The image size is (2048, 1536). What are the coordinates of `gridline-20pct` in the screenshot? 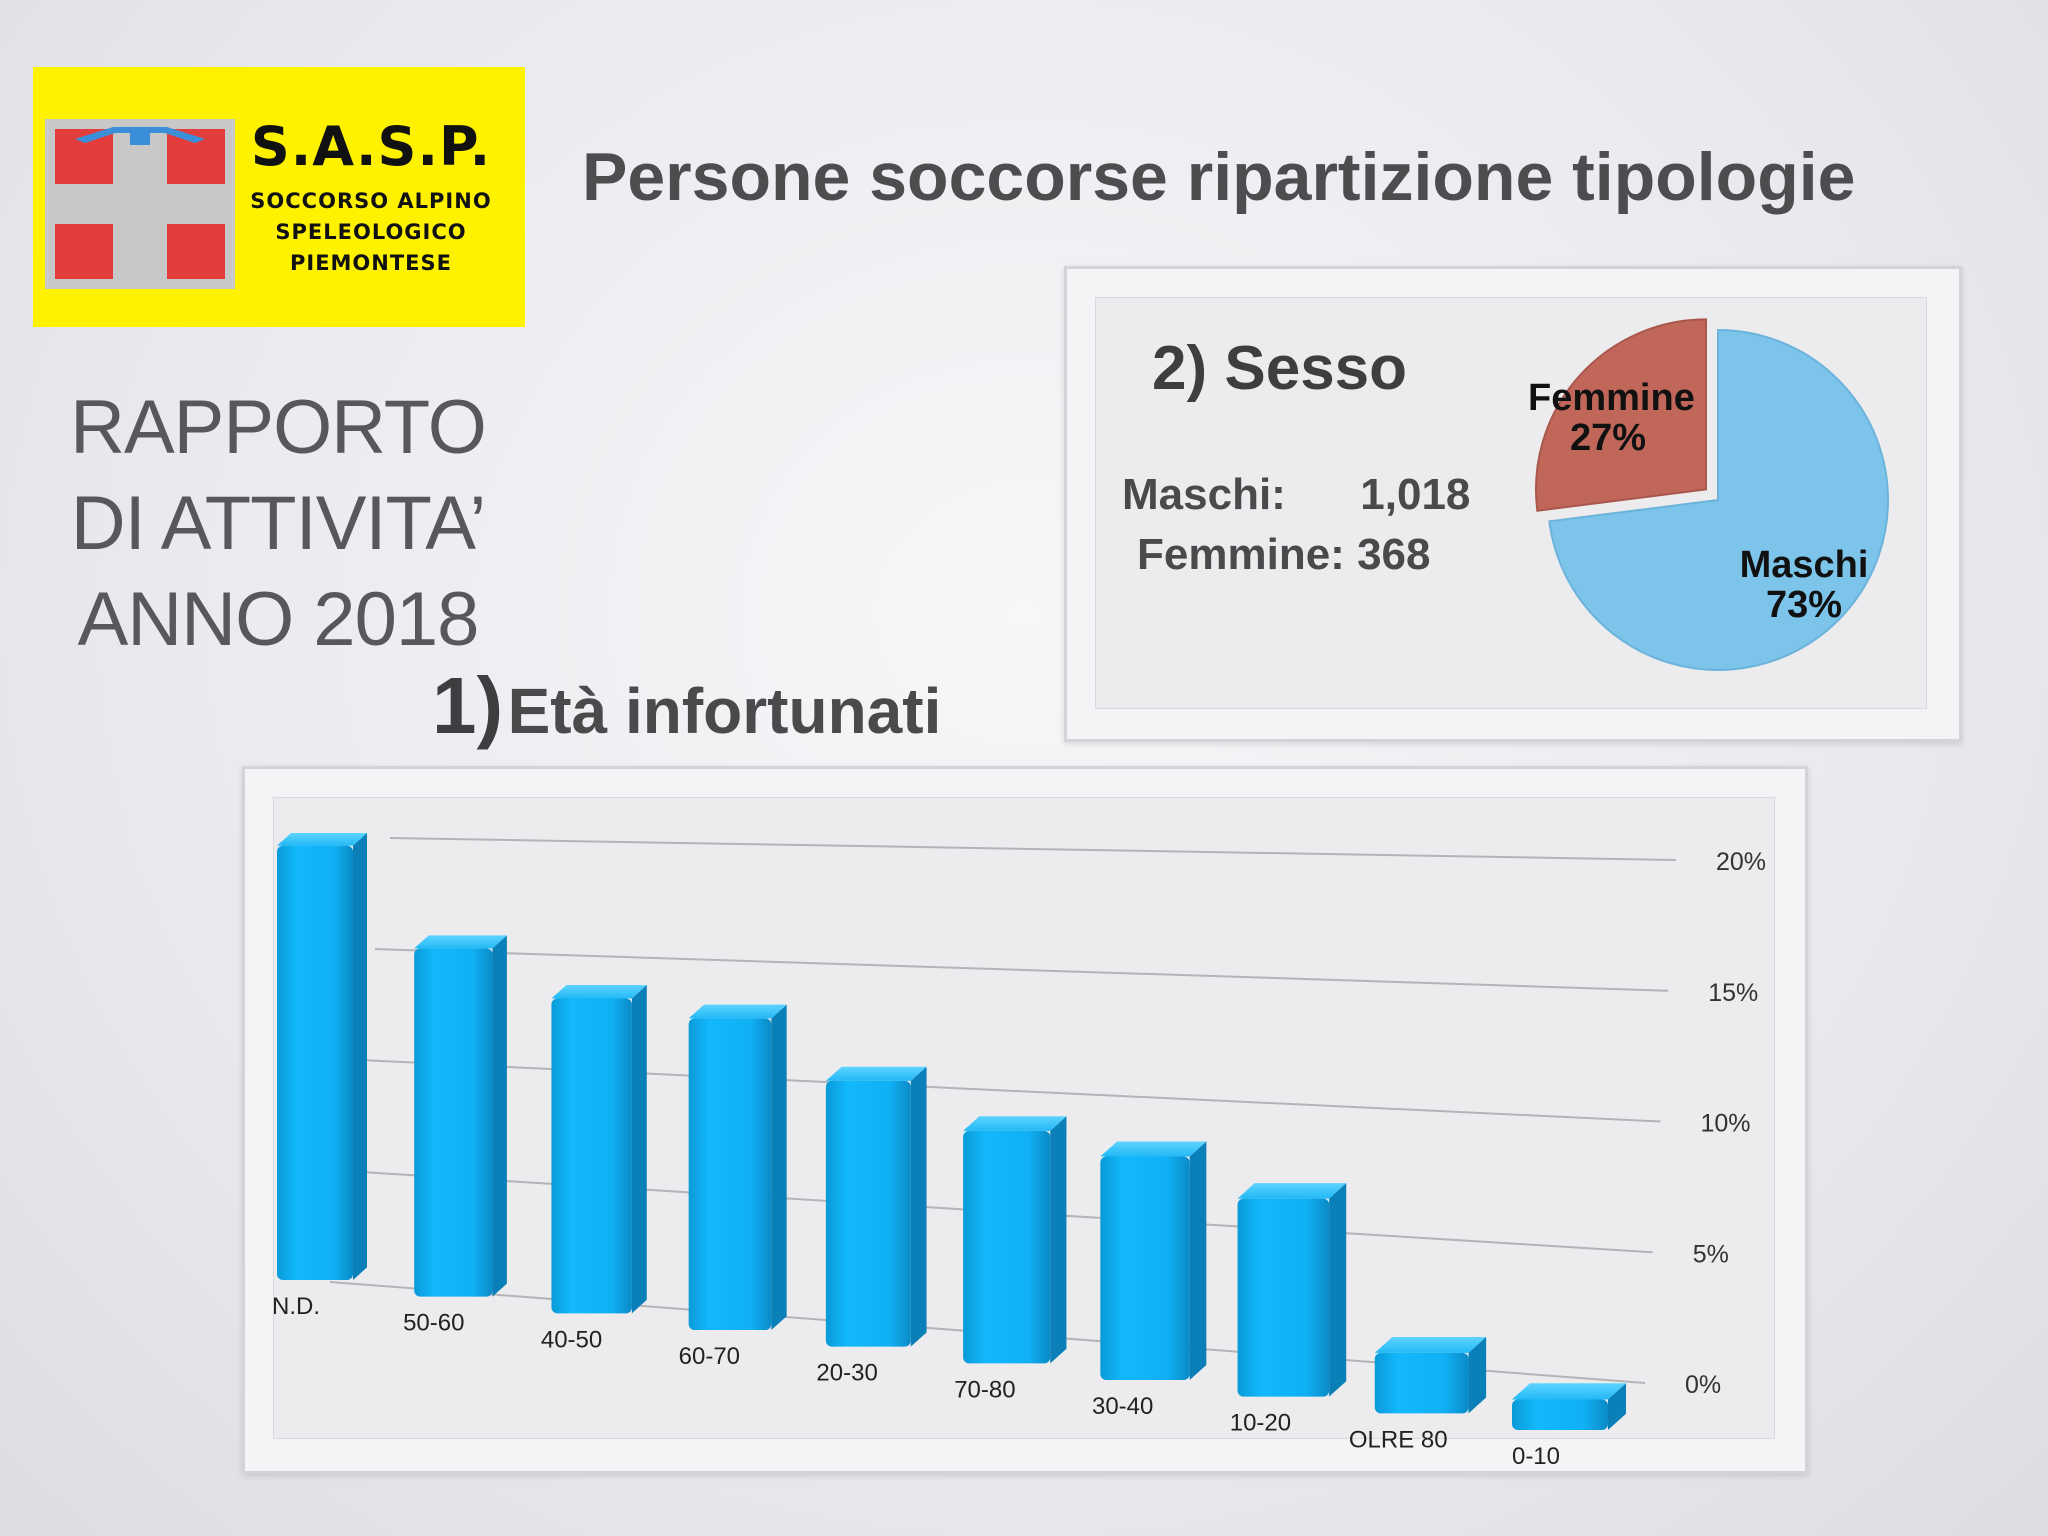 It's located at (1033, 849).